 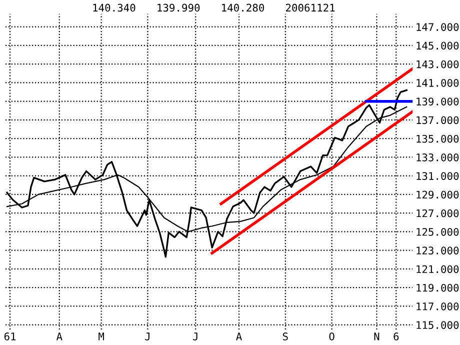 What do you see at coordinates (101, 336) in the screenshot?
I see `x-tick-label: M` at bounding box center [101, 336].